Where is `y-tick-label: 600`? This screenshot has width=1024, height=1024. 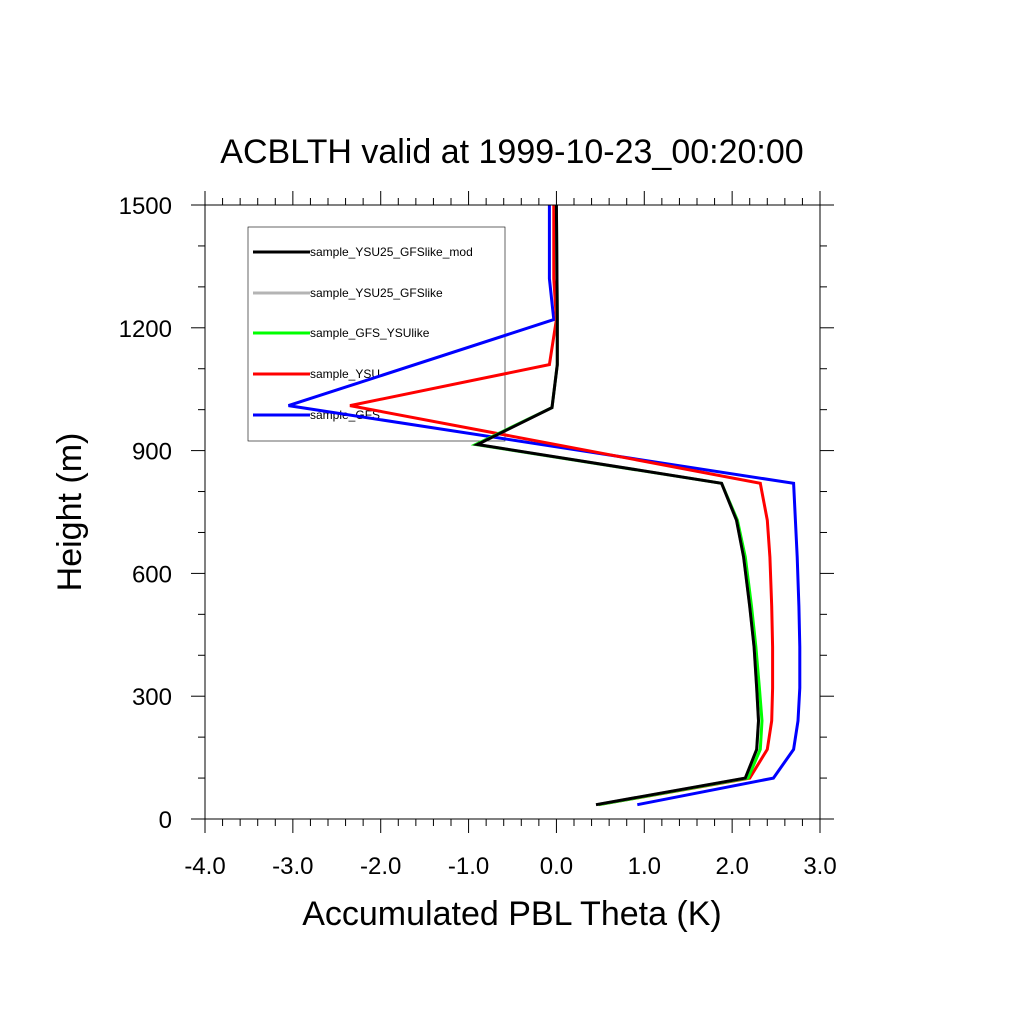 y-tick-label: 600 is located at coordinates (152, 574).